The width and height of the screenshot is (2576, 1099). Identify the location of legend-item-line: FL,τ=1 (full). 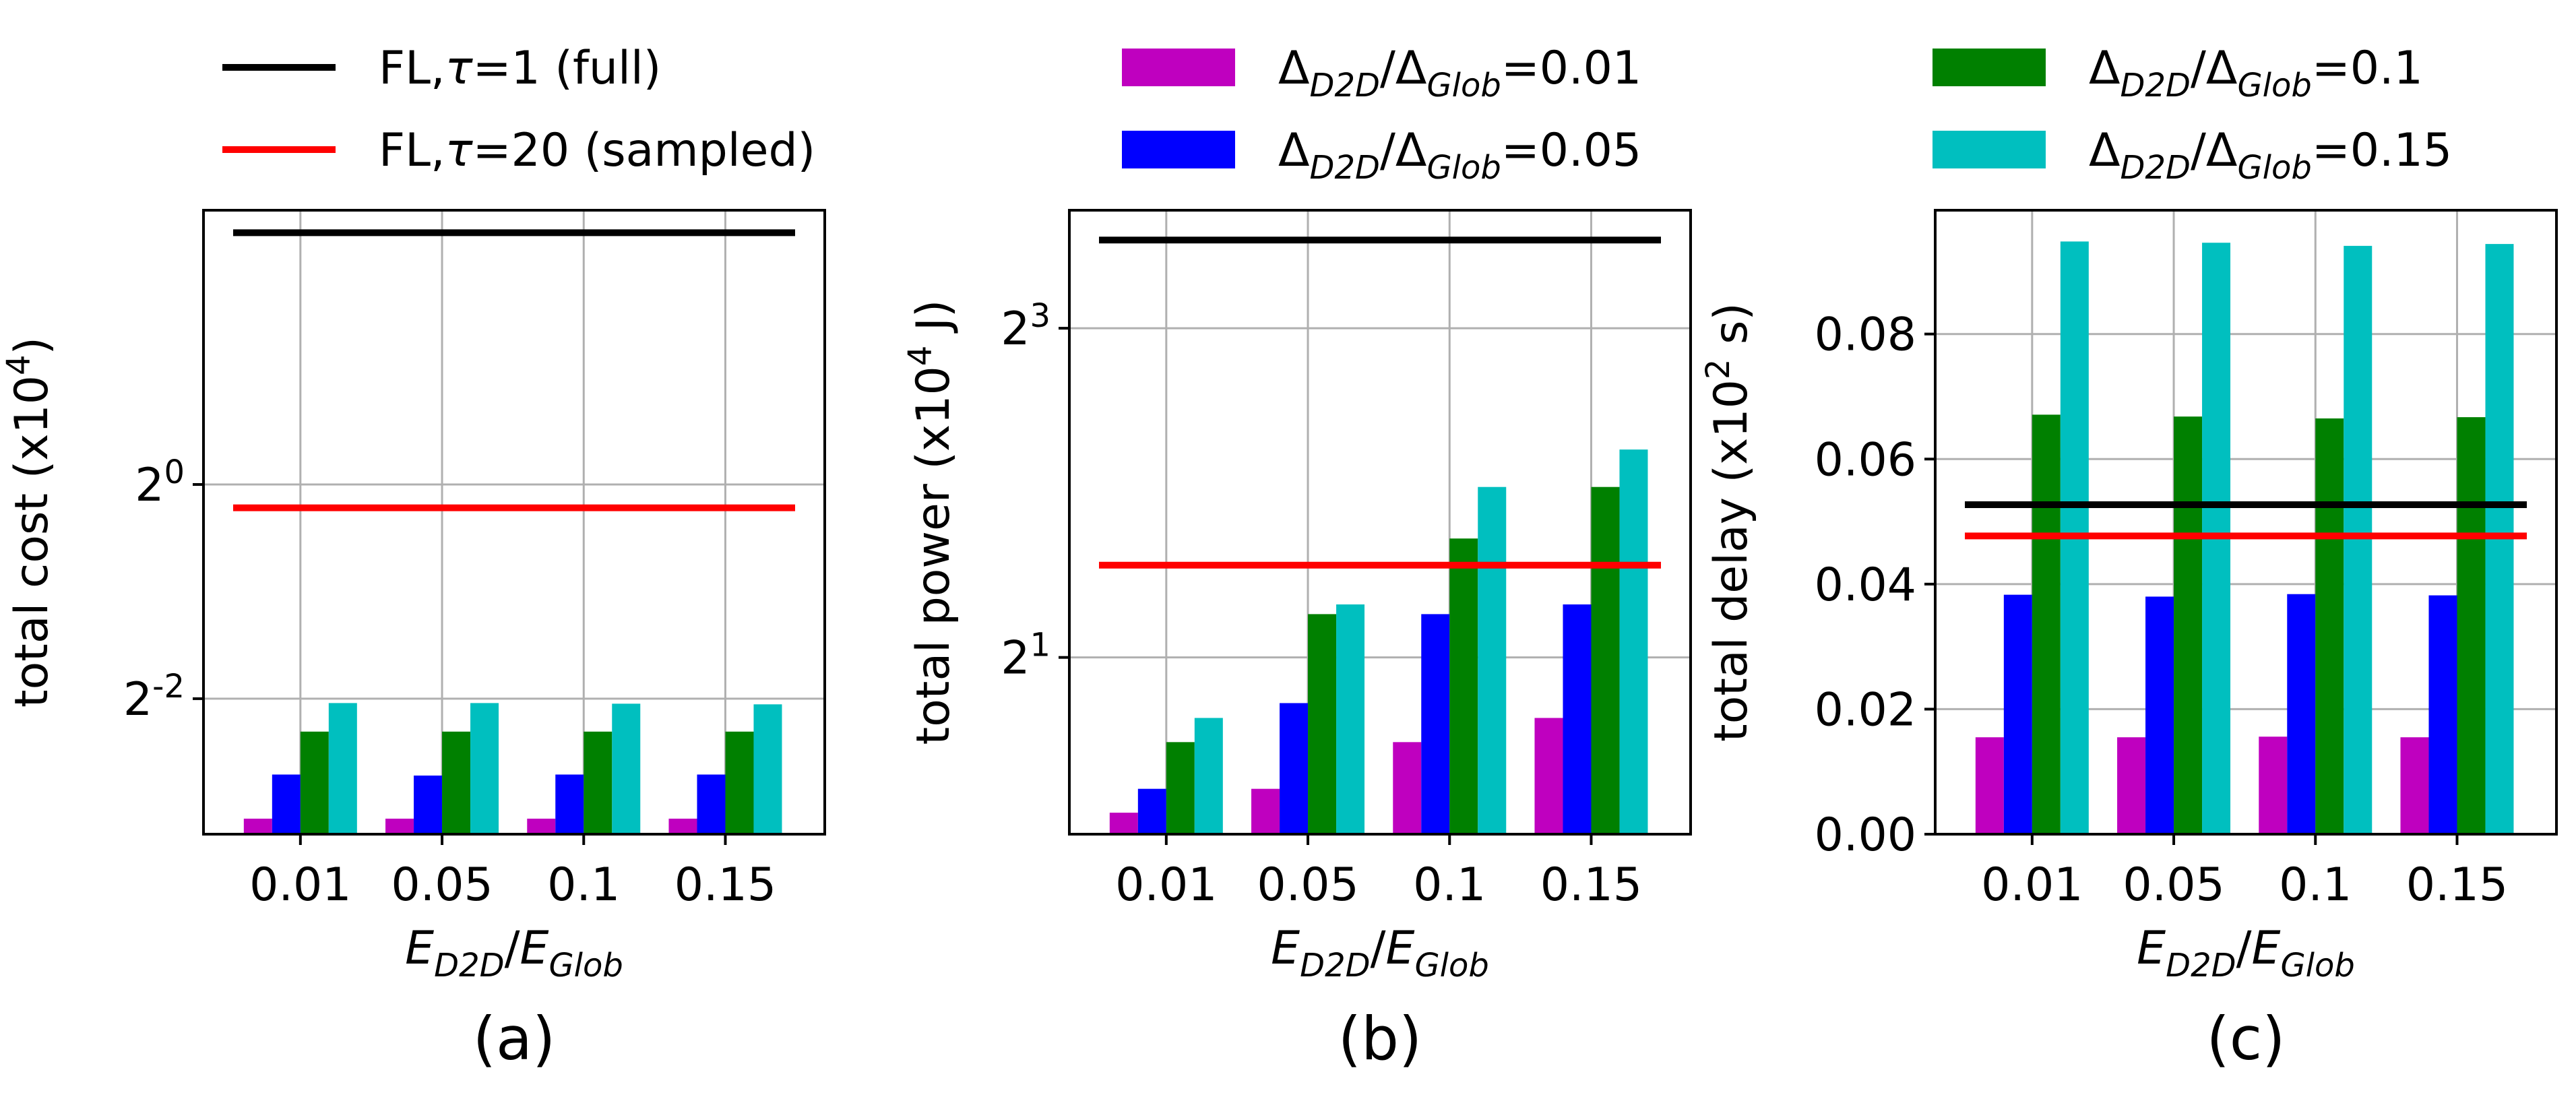
(441, 68).